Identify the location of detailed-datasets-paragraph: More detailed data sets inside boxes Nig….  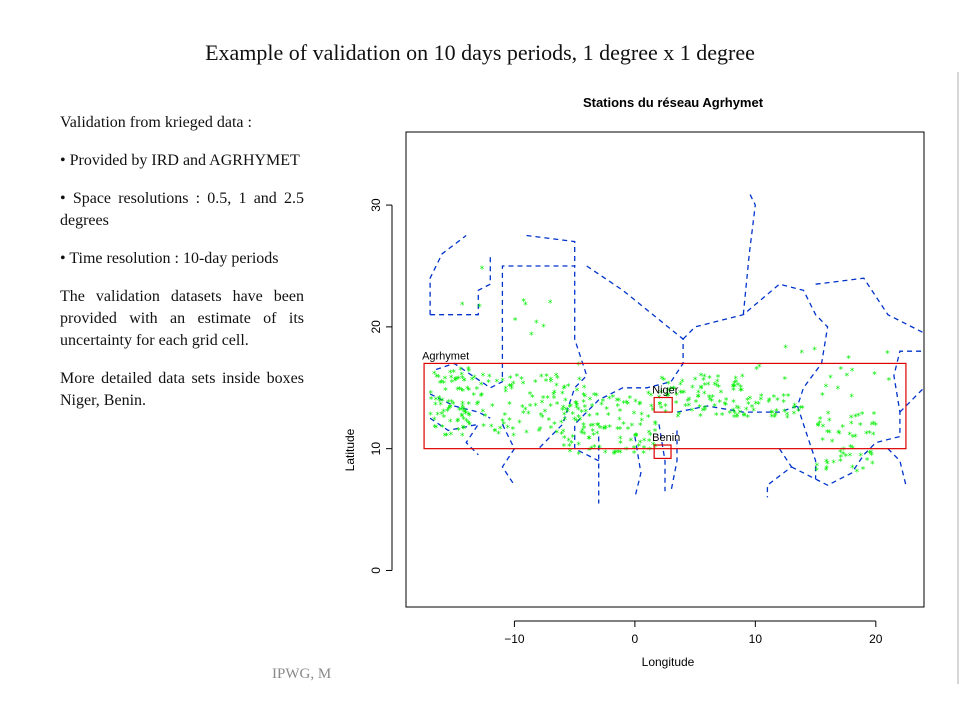
(182, 389).